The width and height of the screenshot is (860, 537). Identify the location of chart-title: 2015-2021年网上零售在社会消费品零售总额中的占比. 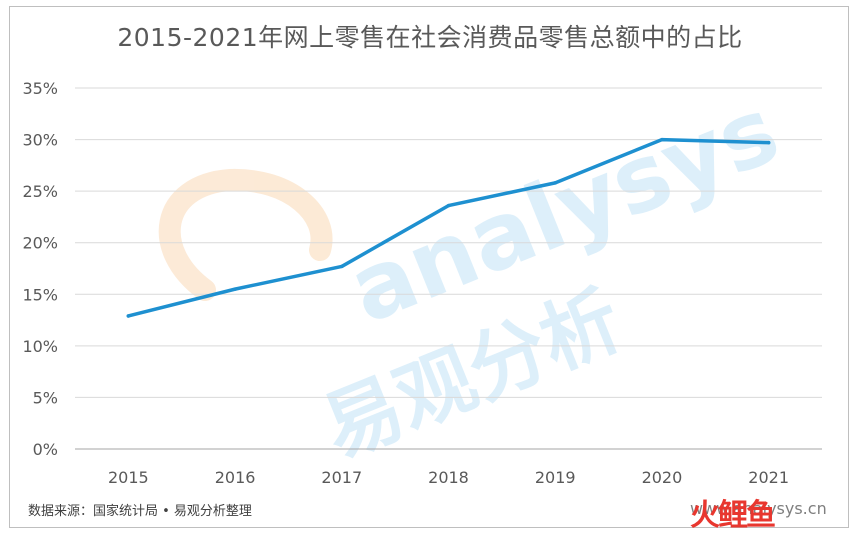
(430, 37).